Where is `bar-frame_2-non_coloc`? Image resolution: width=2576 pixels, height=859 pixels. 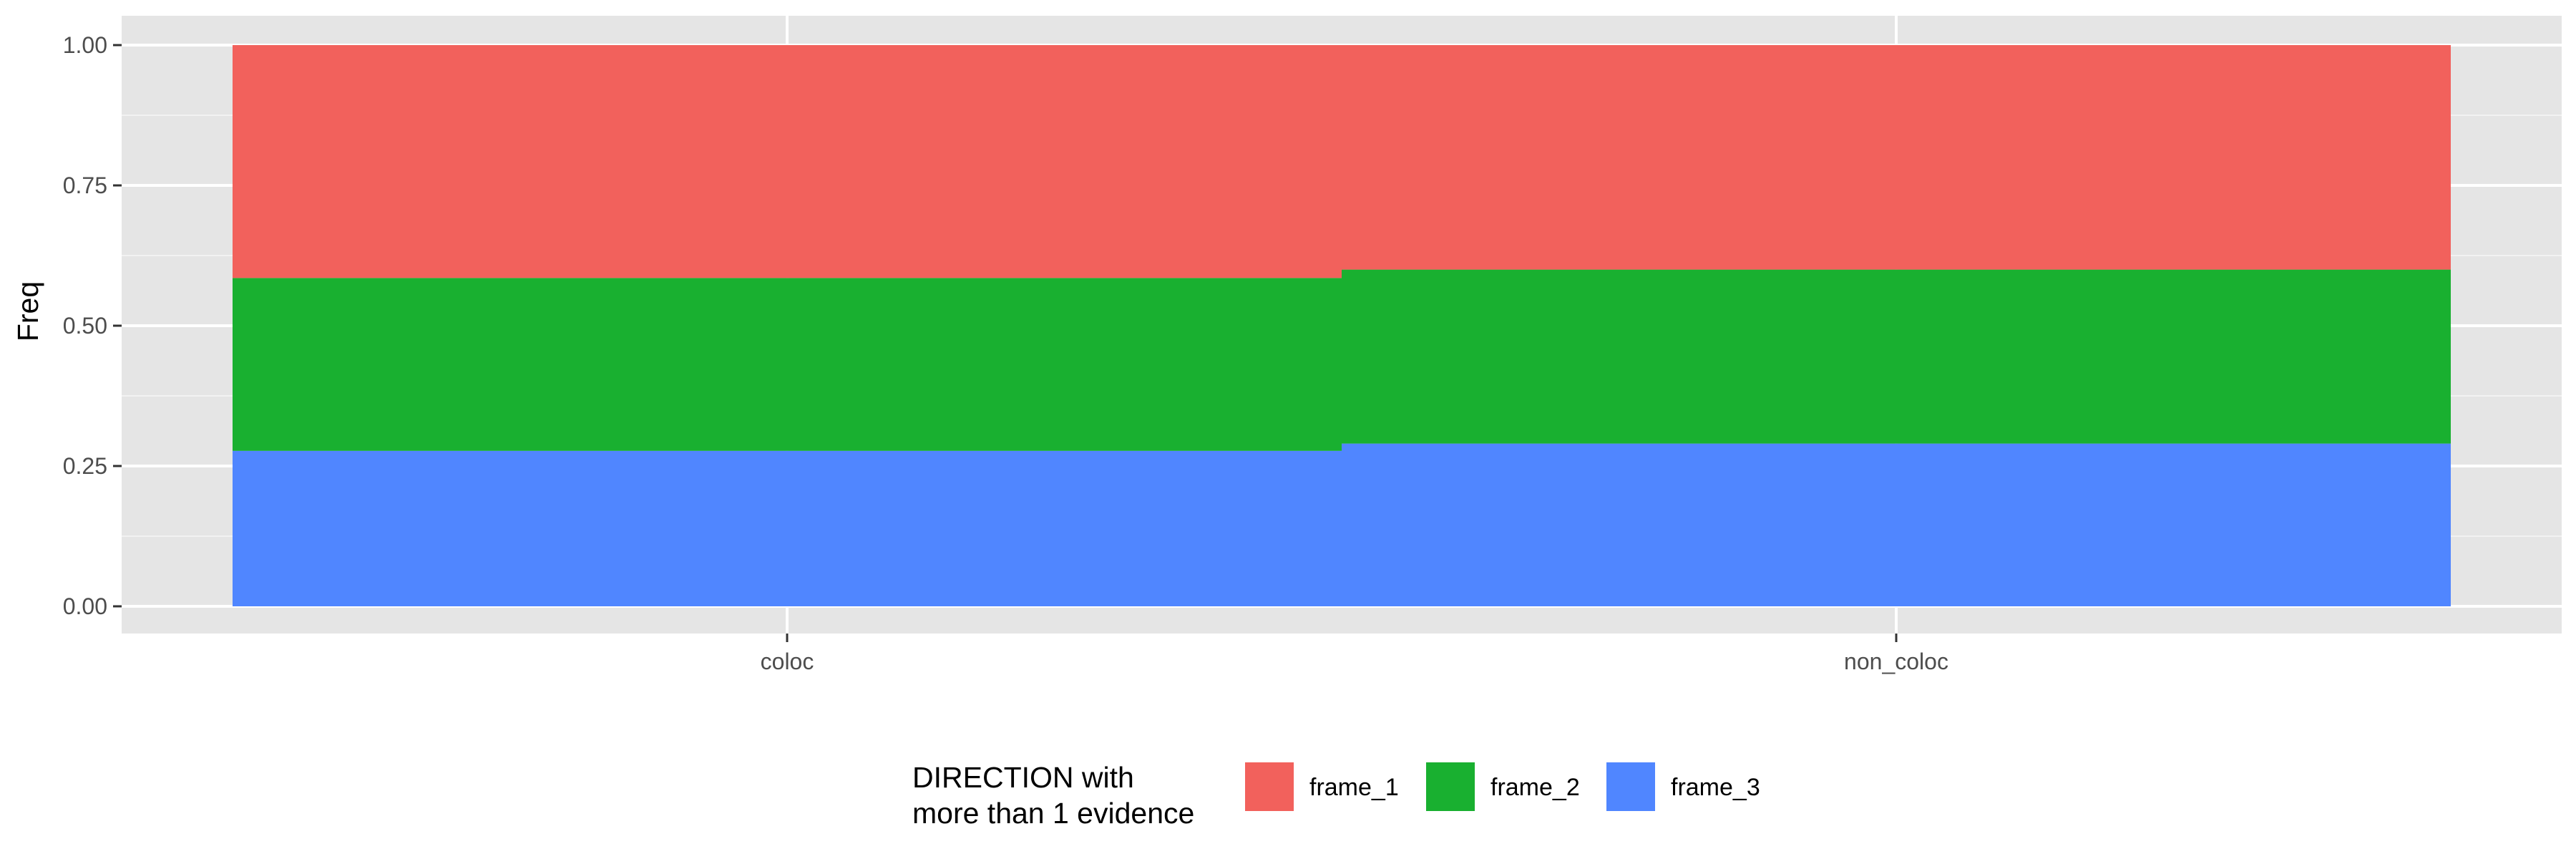
bar-frame_2-non_coloc is located at coordinates (1896, 356).